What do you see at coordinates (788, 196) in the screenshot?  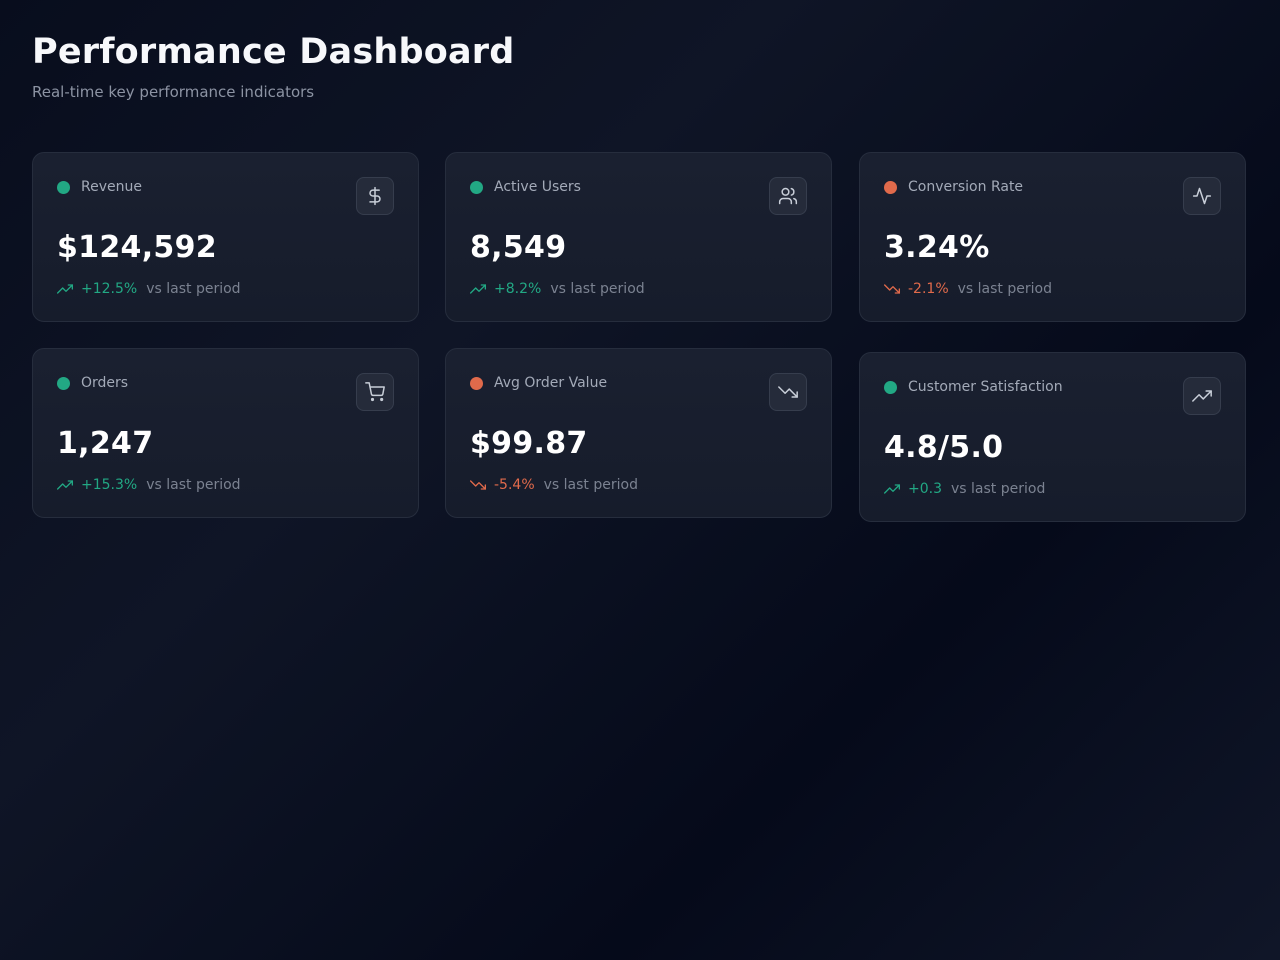 I see `users-icon` at bounding box center [788, 196].